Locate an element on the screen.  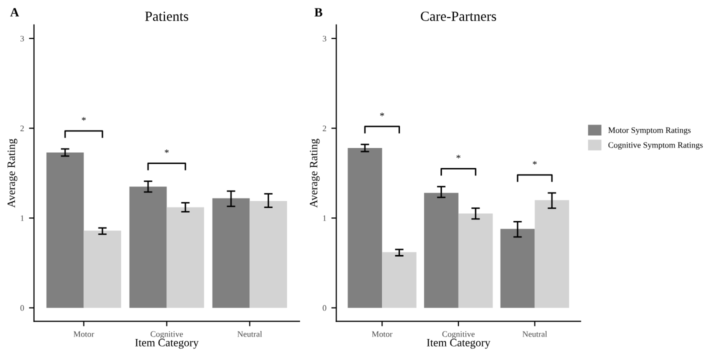
legend-label: Motor Symptom Ratings is located at coordinates (649, 131).